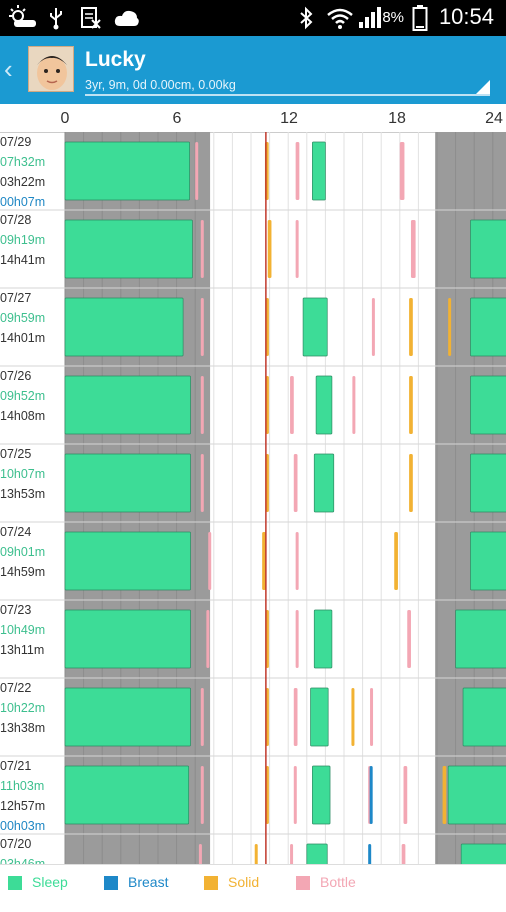  Describe the element at coordinates (397, 118) in the screenshot. I see `hour-tick: 18` at that location.